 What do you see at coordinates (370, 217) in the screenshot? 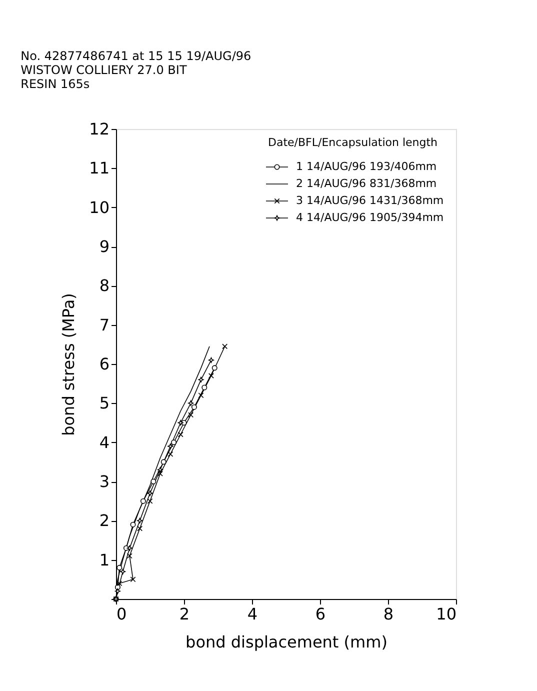
I see `legend-label: 4 14/AUG/96 1905/394mm` at bounding box center [370, 217].